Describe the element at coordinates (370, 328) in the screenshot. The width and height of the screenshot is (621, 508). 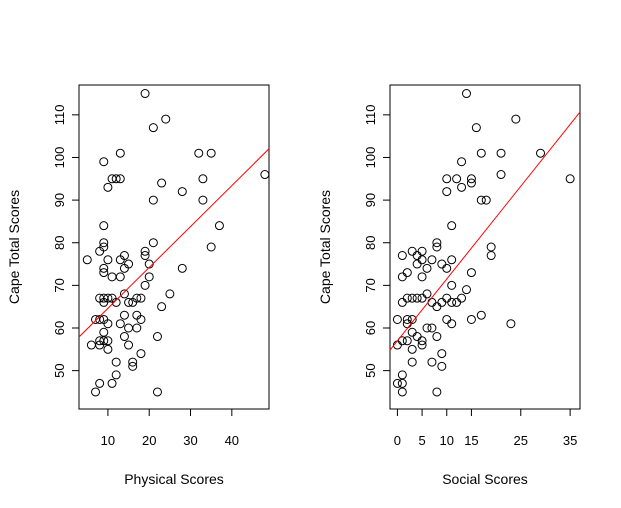
I see `y-tick-label: 60` at that location.